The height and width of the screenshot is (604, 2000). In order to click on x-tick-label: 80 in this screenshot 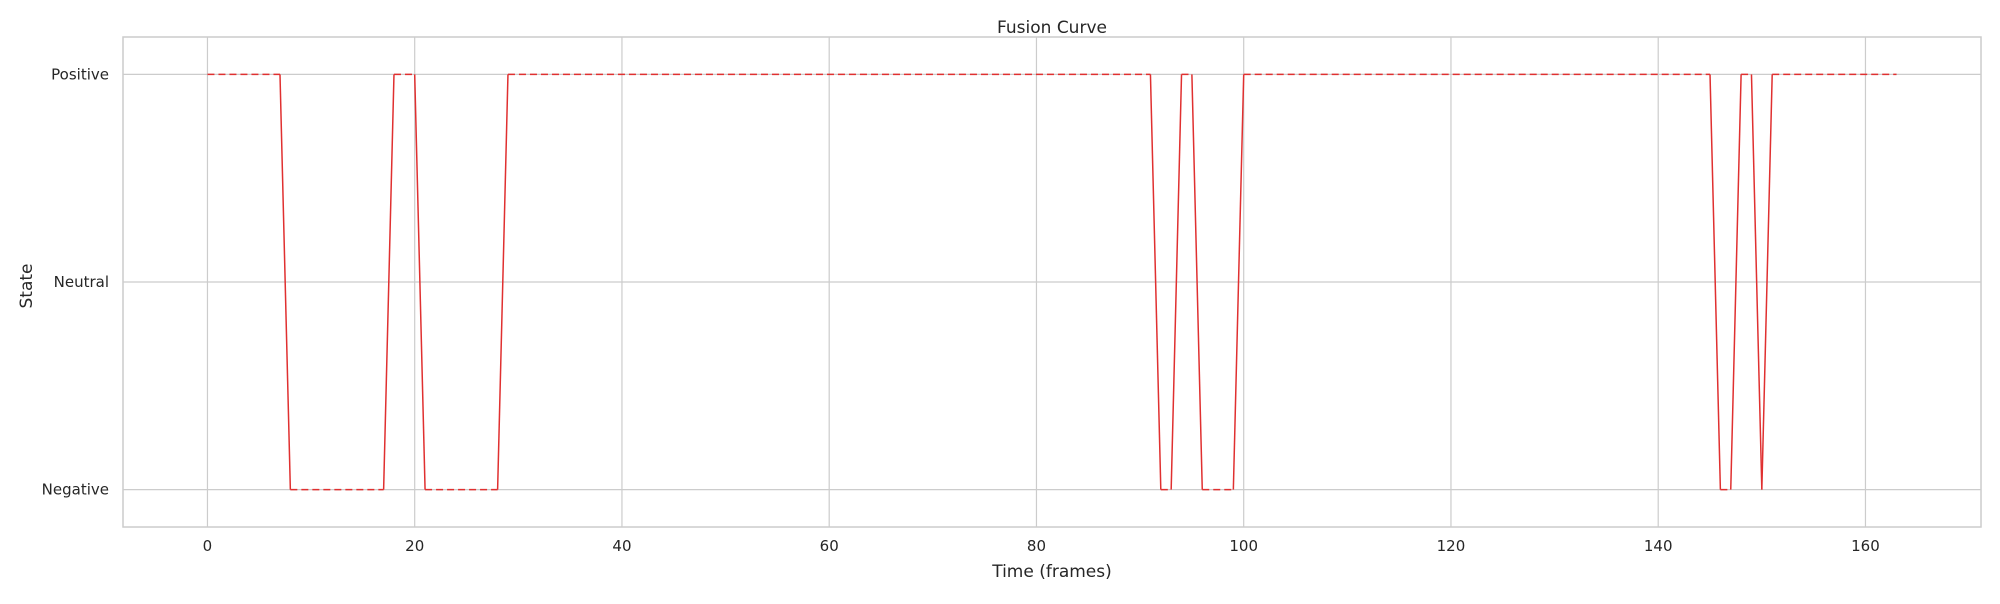, I will do `click(1036, 546)`.